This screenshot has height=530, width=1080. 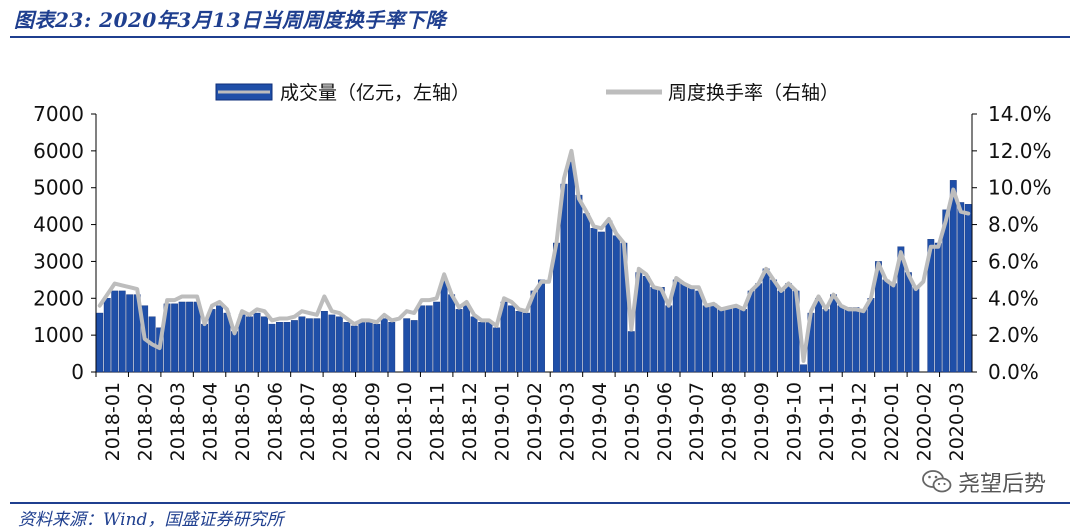 I want to click on x-tick-label: 2018-03, so click(x=178, y=421).